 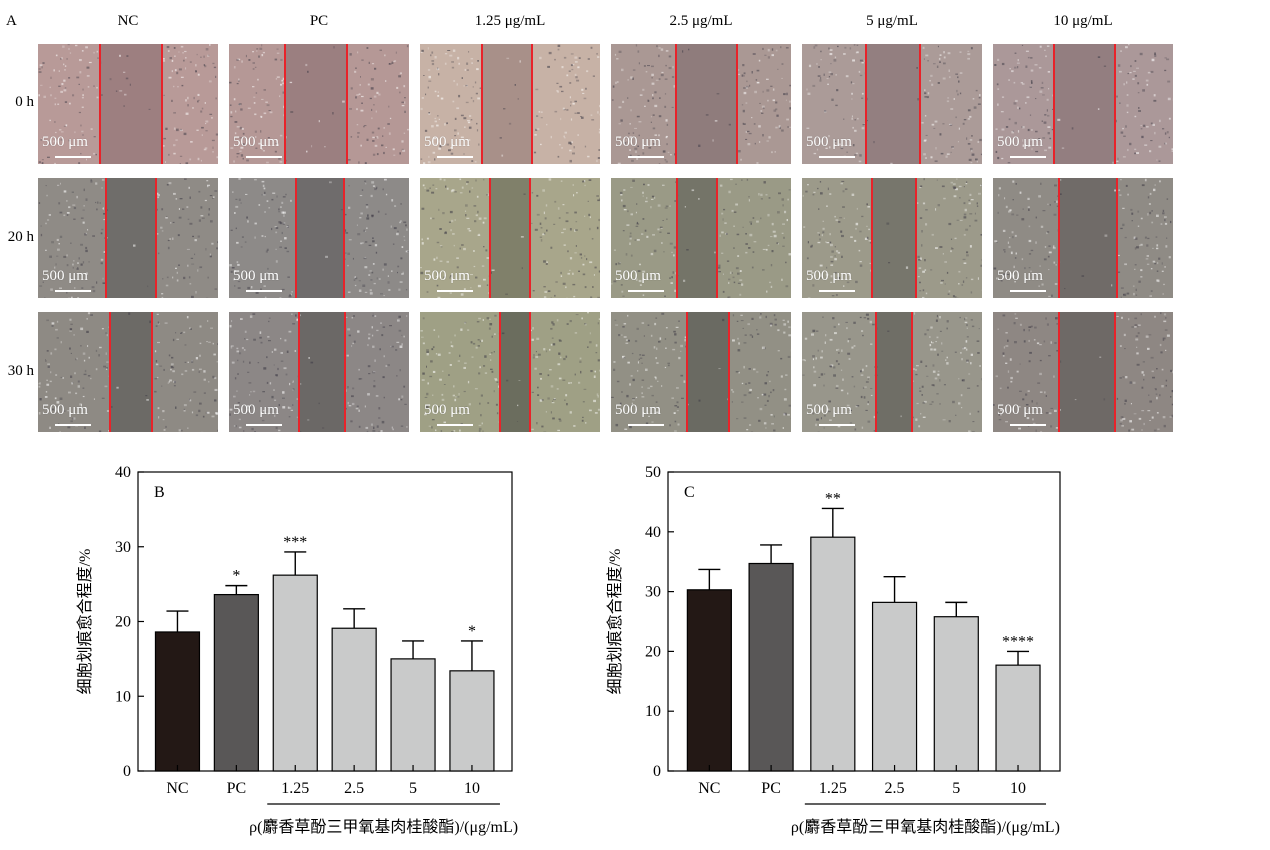 What do you see at coordinates (709, 788) in the screenshot?
I see `c-xtick-label-NC: NC` at bounding box center [709, 788].